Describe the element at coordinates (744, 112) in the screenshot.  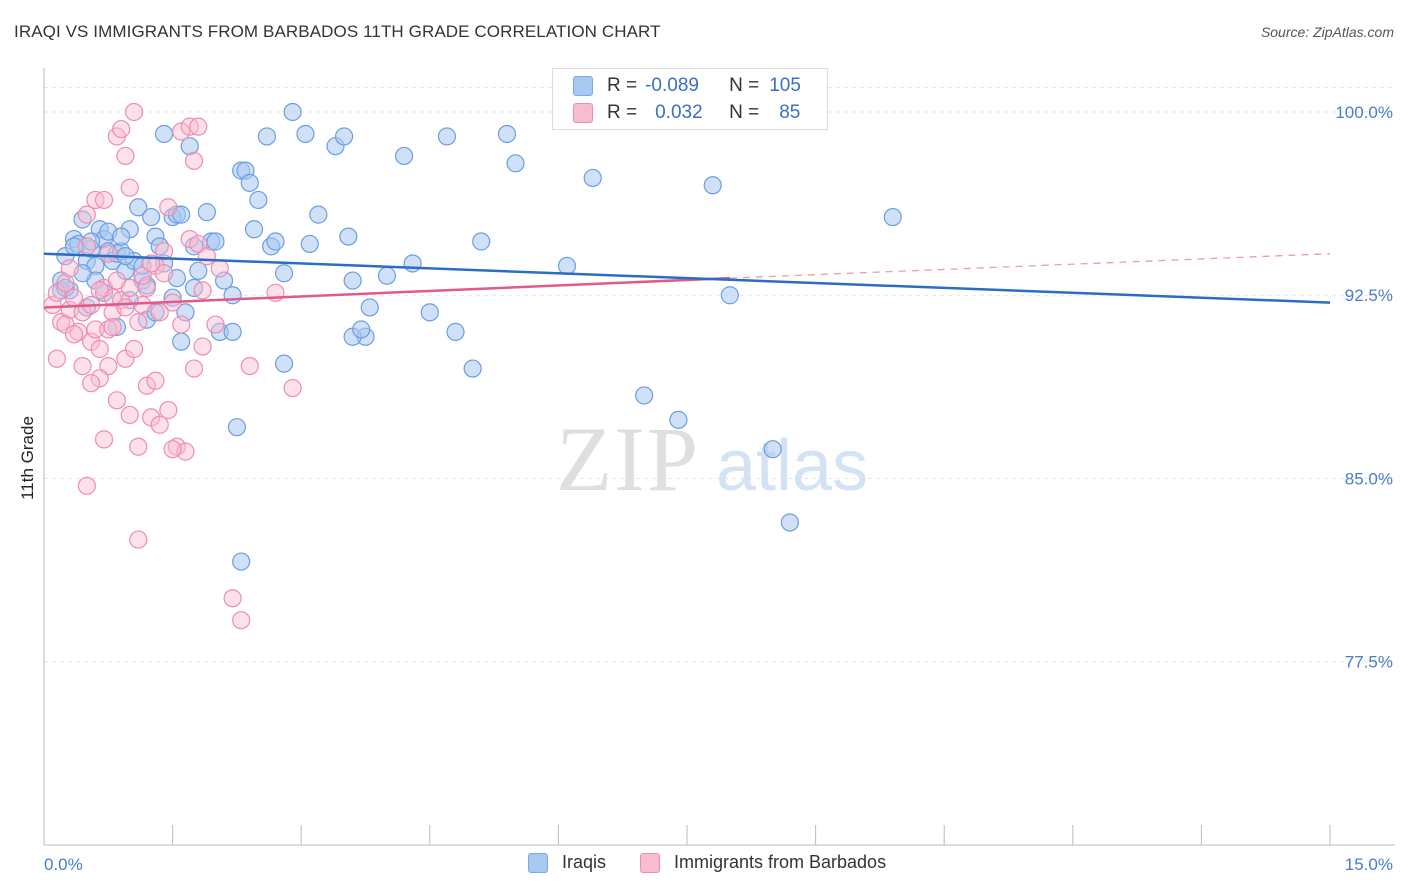
I see `n-label: N =` at that location.